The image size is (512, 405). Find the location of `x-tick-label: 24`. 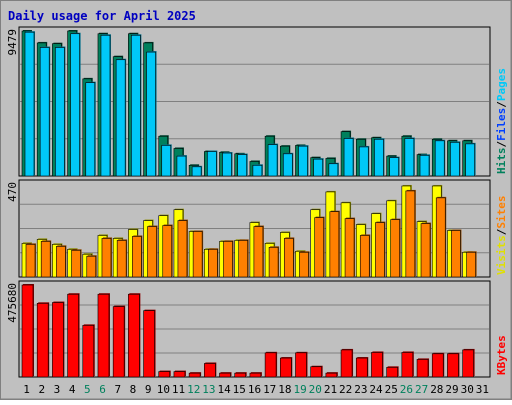

x-tick-label: 24 is located at coordinates (376, 389).